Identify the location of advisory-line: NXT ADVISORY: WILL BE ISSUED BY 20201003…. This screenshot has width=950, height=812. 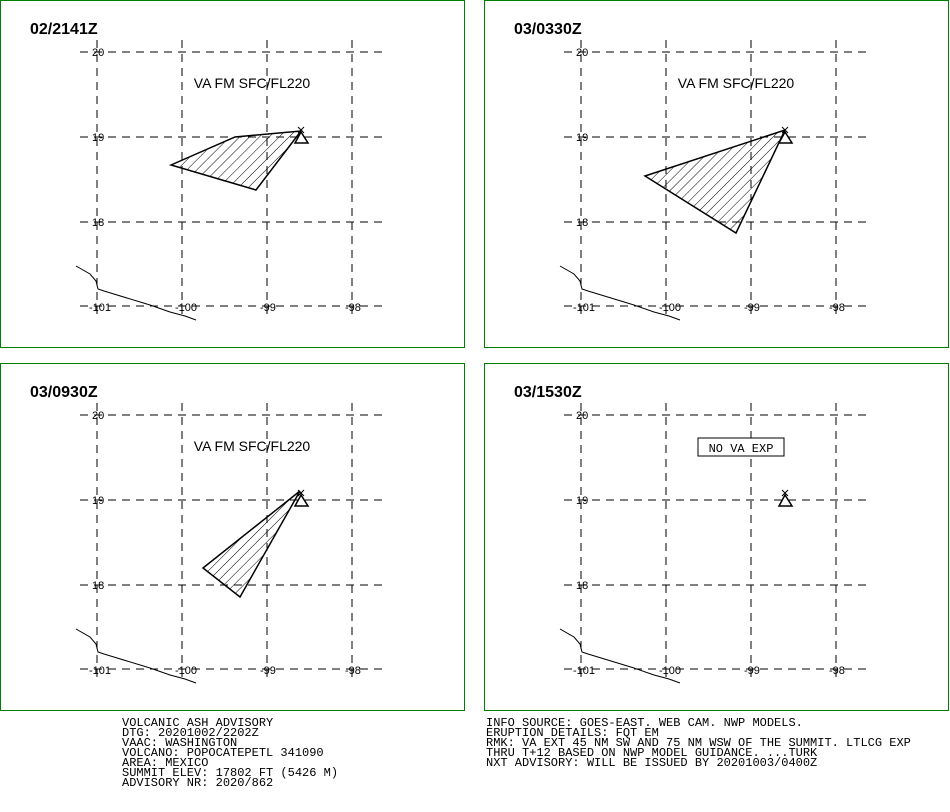
(651, 763).